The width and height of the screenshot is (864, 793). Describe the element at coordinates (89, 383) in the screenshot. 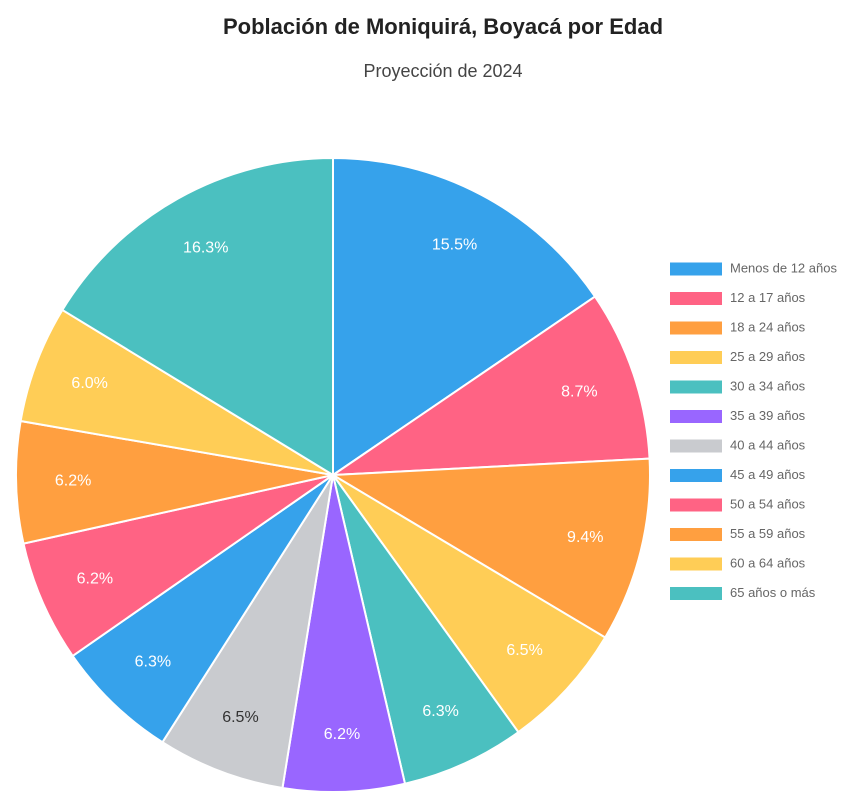

I see `data-label: 6.0%` at that location.